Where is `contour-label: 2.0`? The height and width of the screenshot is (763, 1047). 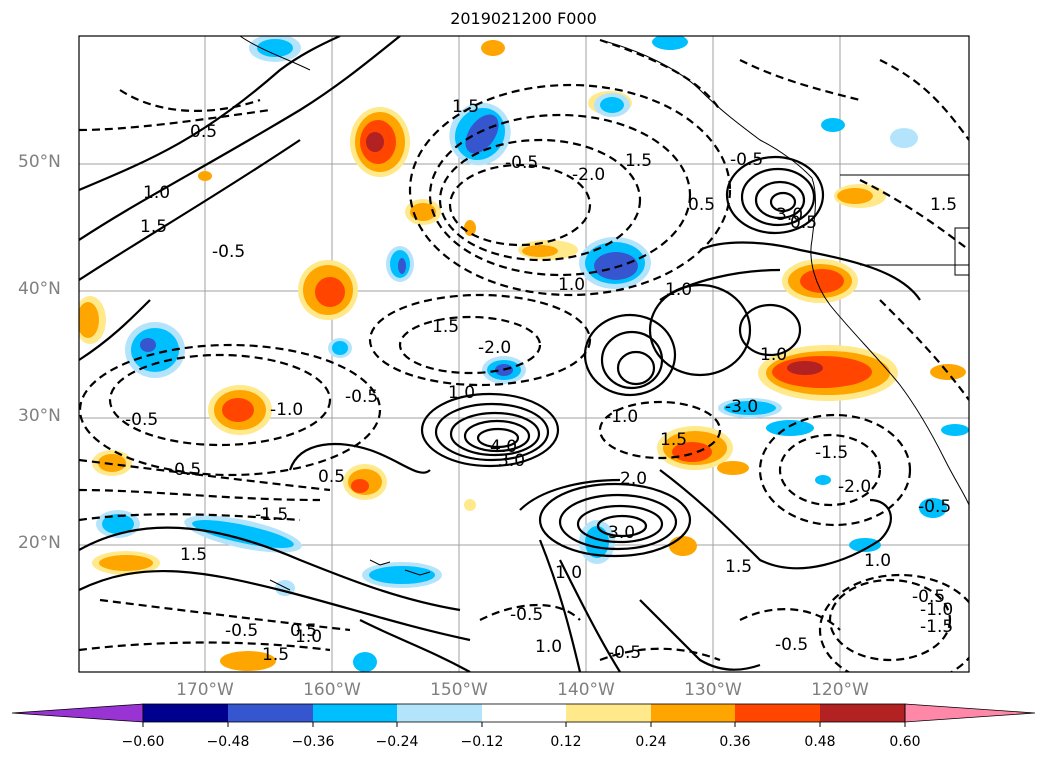
contour-label: 2.0 is located at coordinates (633, 479).